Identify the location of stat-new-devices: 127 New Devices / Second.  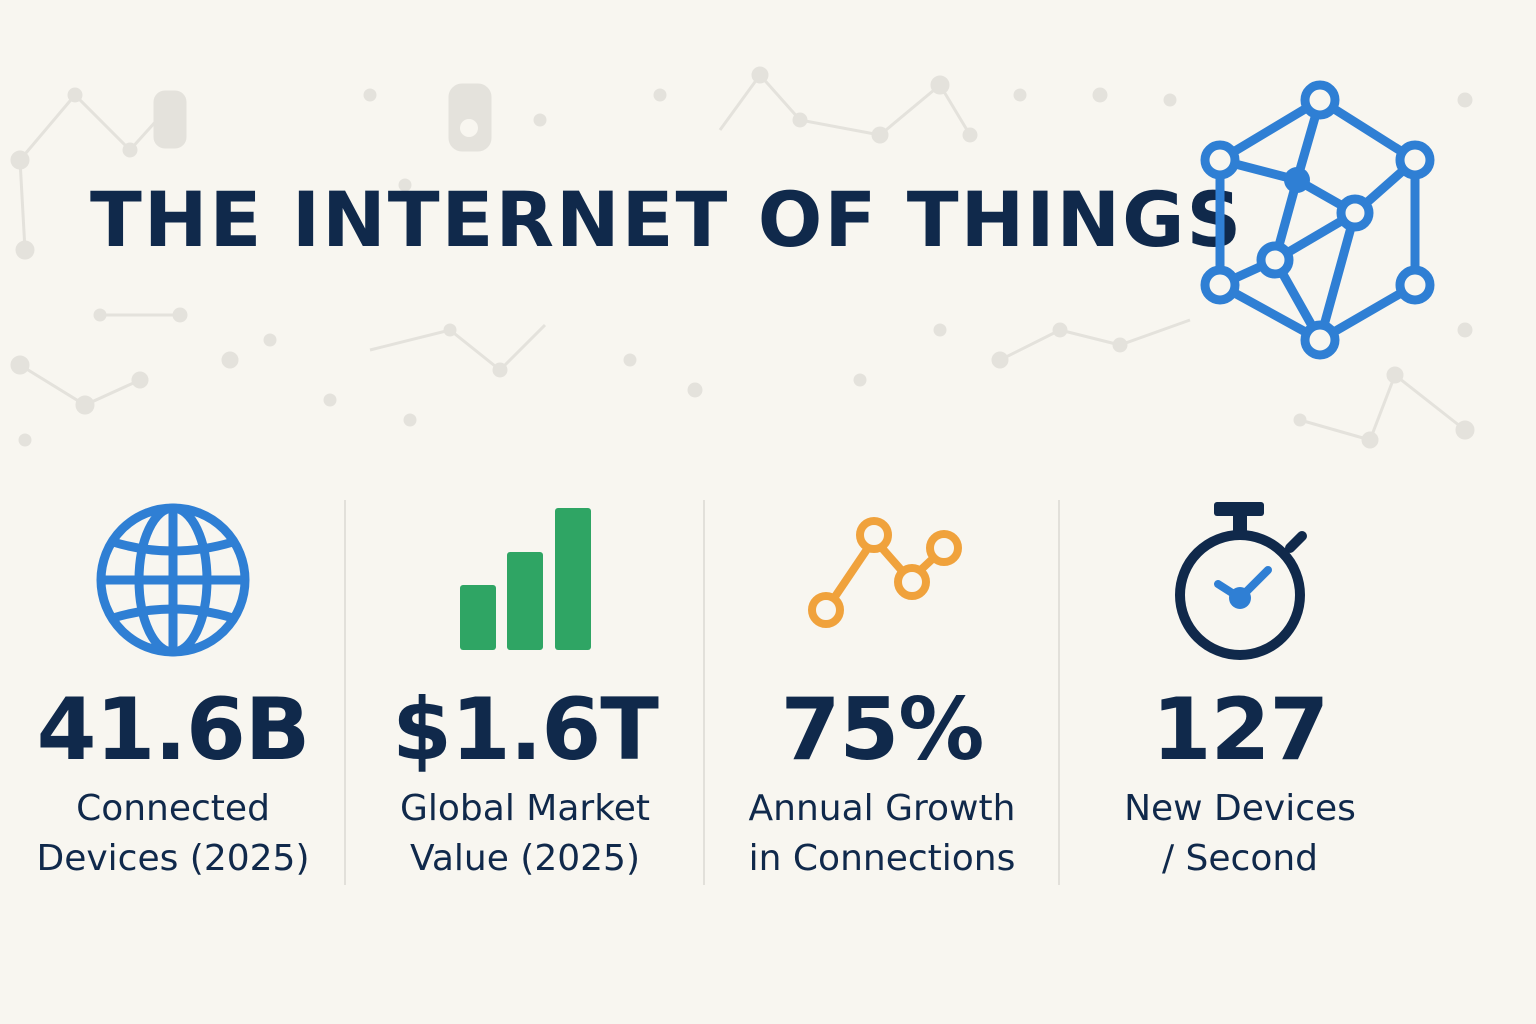
(1240, 700).